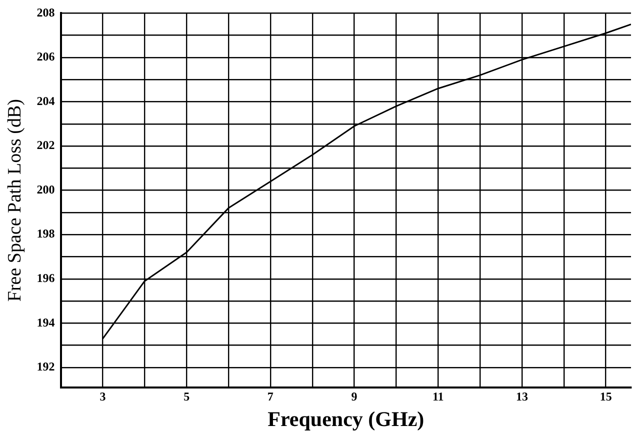  I want to click on y-tick-label: 202, so click(45, 145).